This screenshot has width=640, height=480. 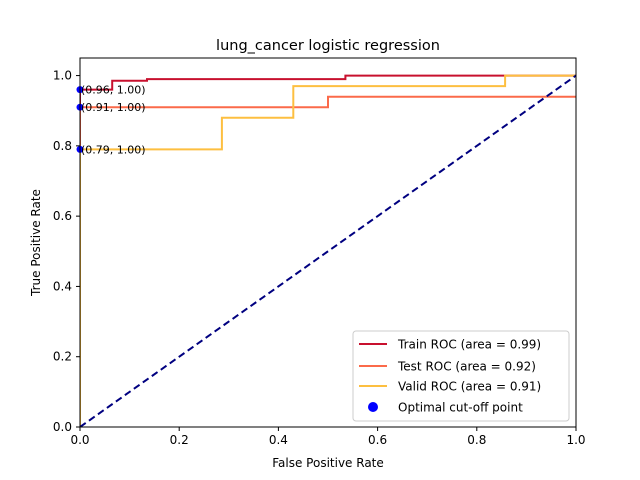 What do you see at coordinates (328, 46) in the screenshot?
I see `chart-title: lung_cancer logistic regression` at bounding box center [328, 46].